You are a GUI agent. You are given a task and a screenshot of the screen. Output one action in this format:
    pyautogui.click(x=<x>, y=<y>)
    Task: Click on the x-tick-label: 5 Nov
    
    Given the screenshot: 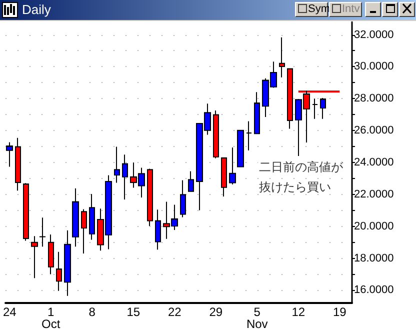 What is the action you would take?
    pyautogui.click(x=257, y=317)
    